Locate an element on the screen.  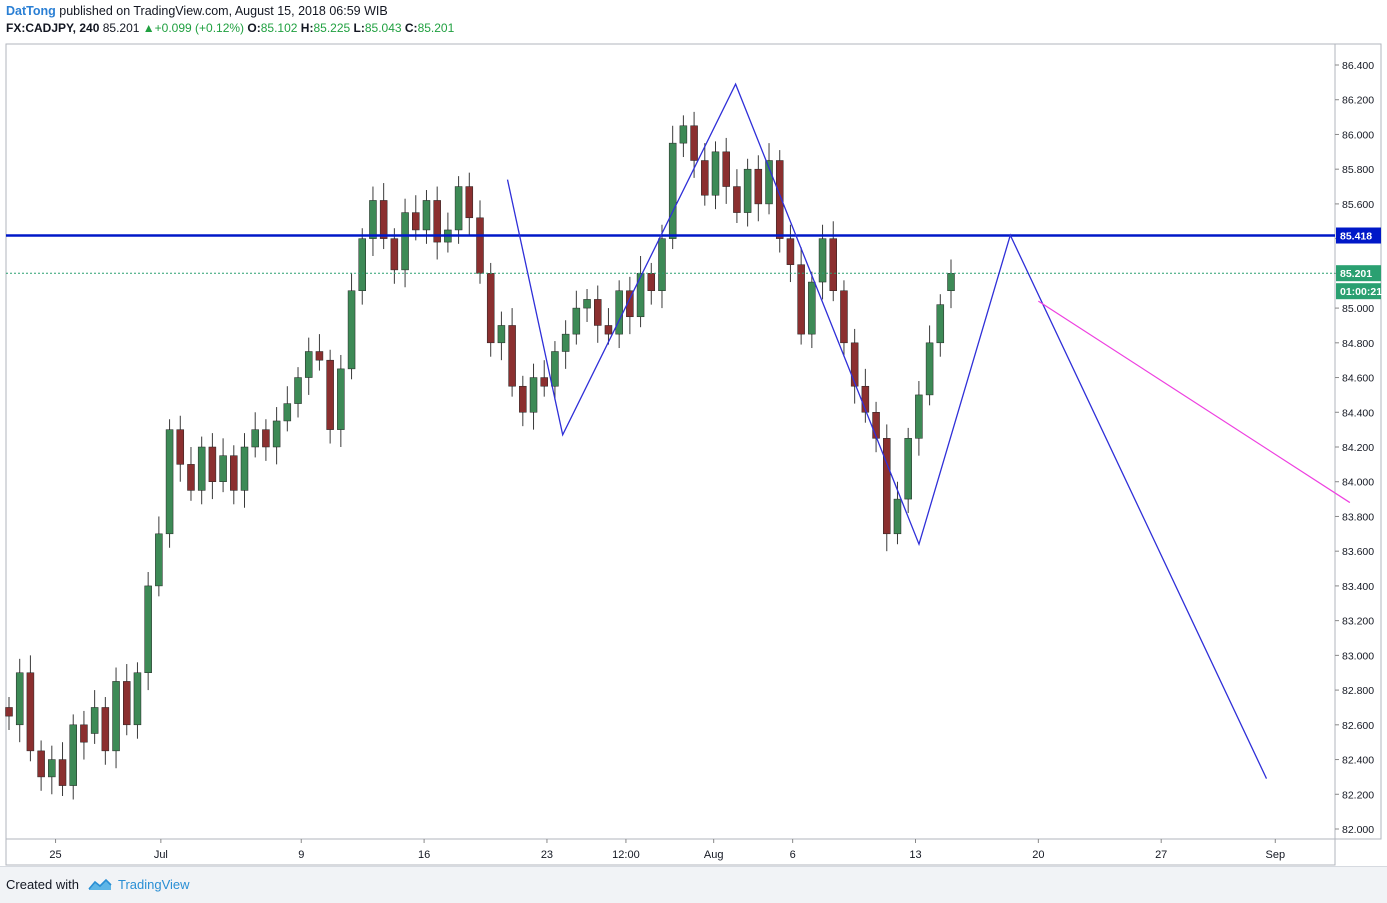
y-tick-label: 86.000 is located at coordinates (1358, 135).